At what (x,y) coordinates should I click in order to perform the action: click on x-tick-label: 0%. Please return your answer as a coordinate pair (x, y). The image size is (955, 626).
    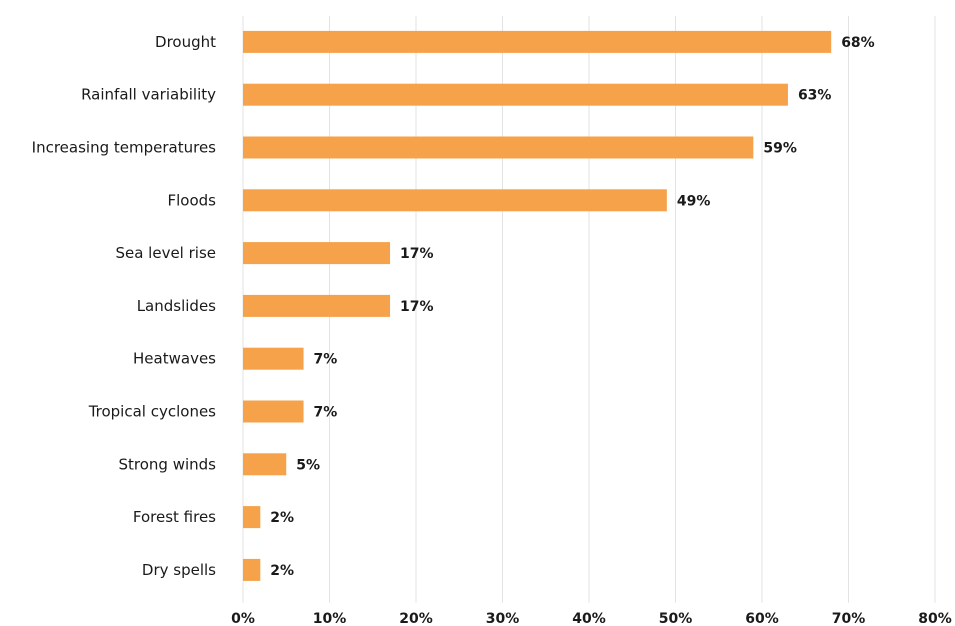
    Looking at the image, I should click on (243, 618).